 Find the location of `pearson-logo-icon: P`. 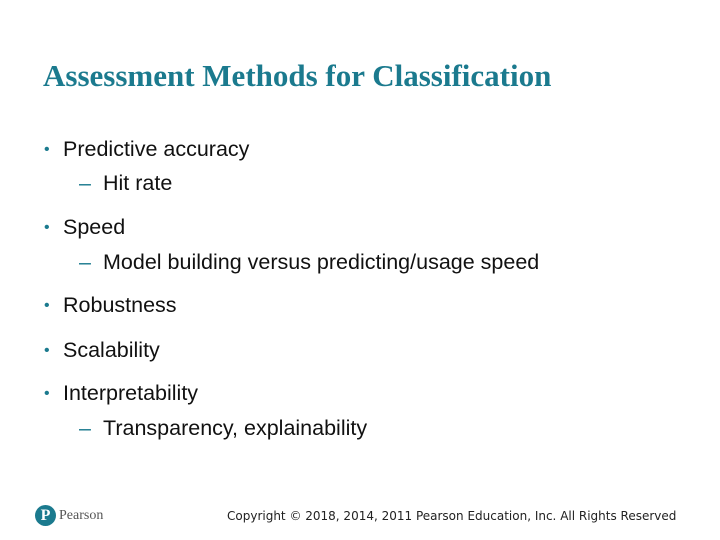

pearson-logo-icon: P is located at coordinates (45, 515).